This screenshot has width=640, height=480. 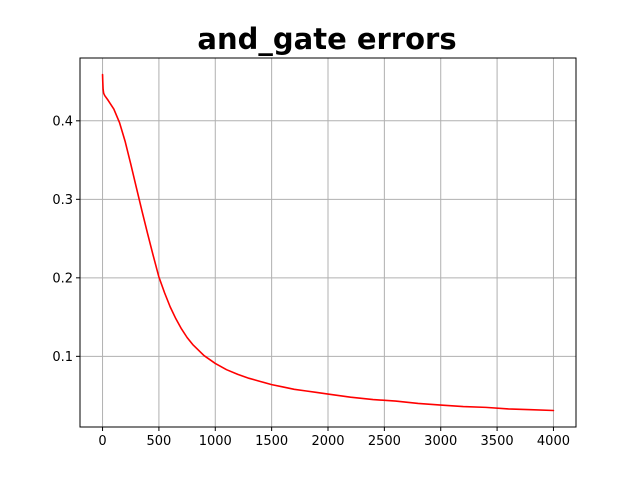 What do you see at coordinates (62, 357) in the screenshot?
I see `y-tick-label: 0.1` at bounding box center [62, 357].